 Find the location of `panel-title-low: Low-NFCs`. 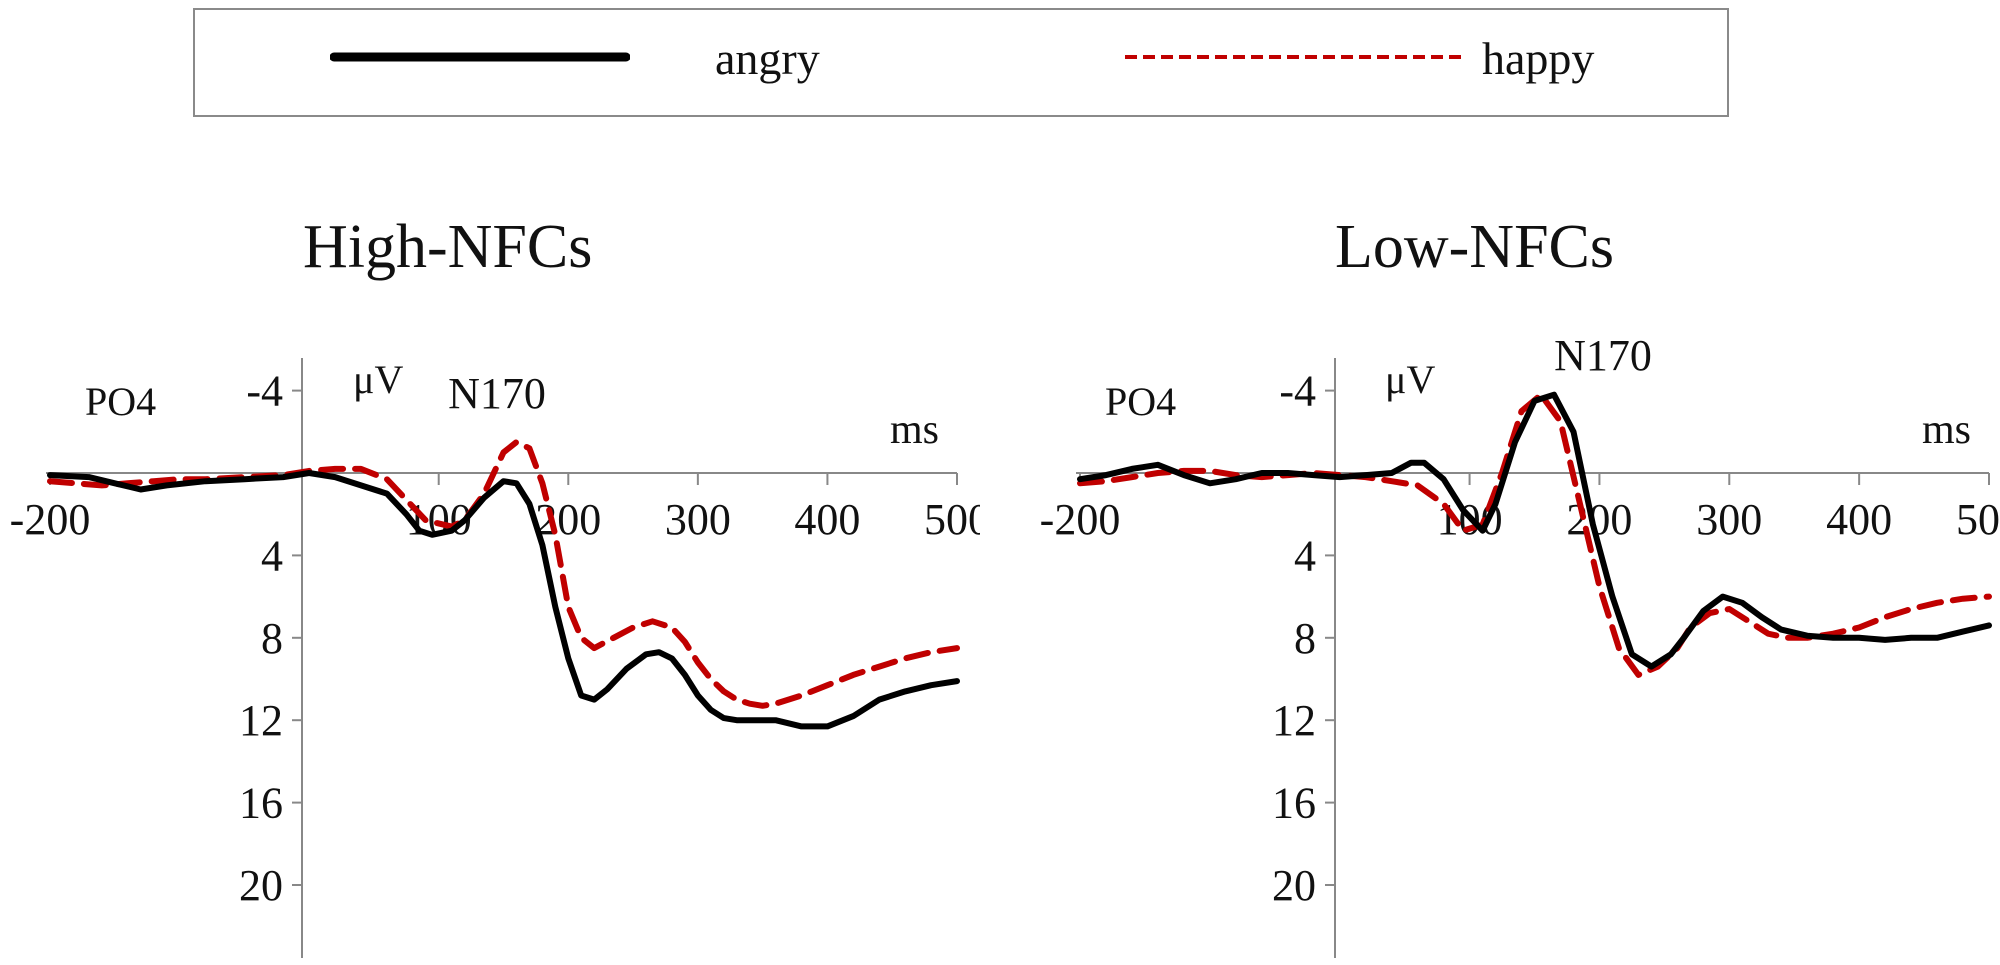

panel-title-low: Low-NFCs is located at coordinates (1475, 247).